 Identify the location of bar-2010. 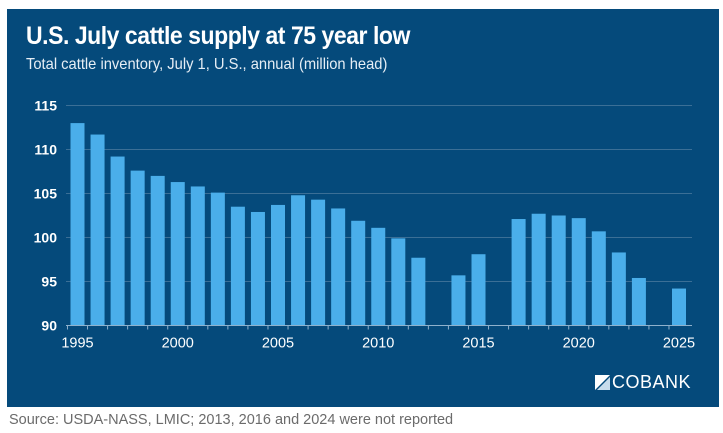
(378, 276).